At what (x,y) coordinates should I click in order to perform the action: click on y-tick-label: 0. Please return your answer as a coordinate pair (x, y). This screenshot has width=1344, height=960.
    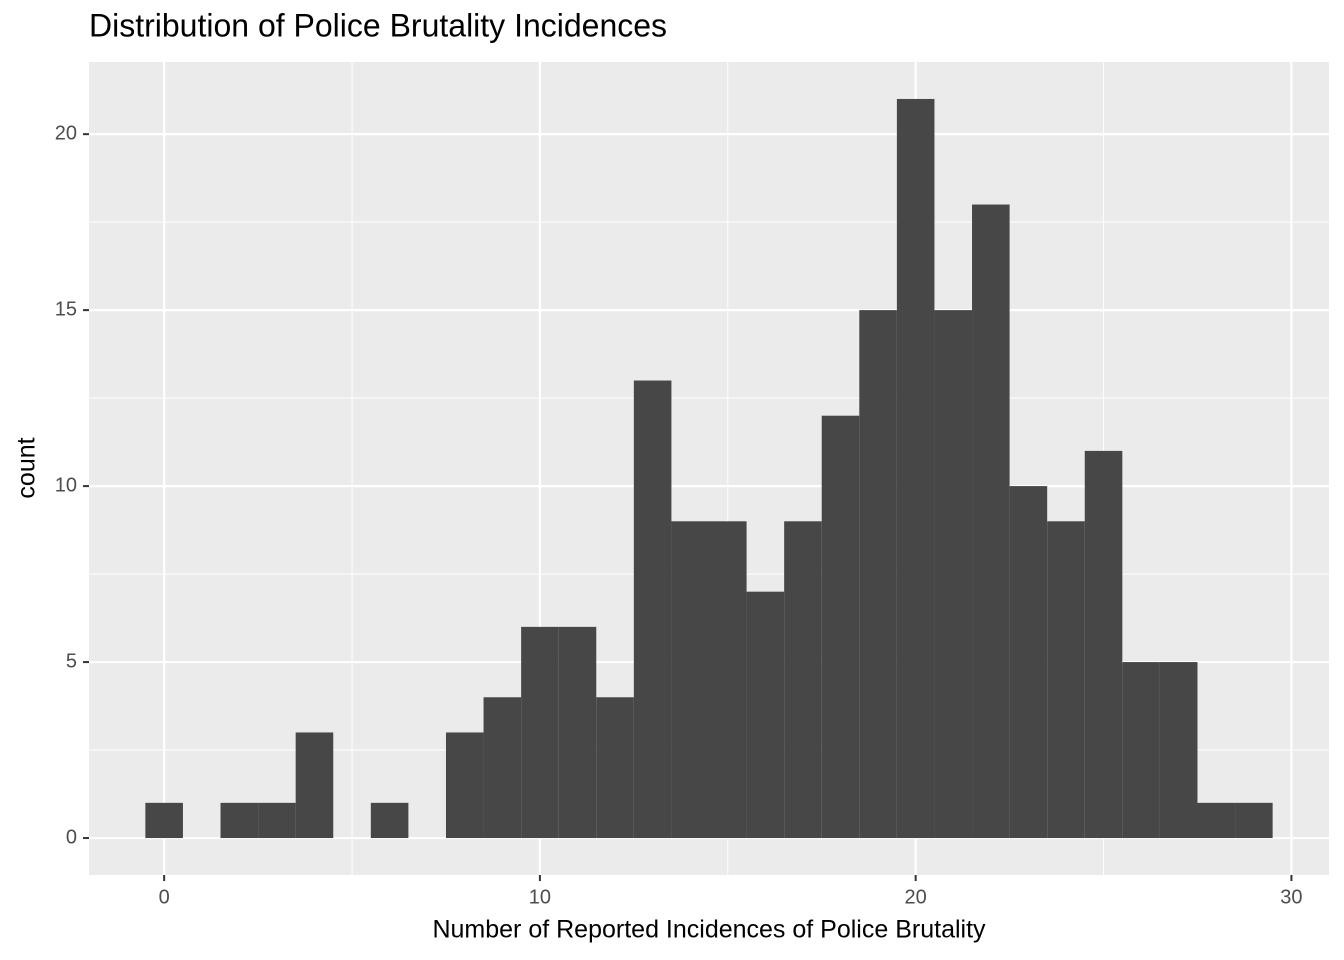
    Looking at the image, I should click on (71, 837).